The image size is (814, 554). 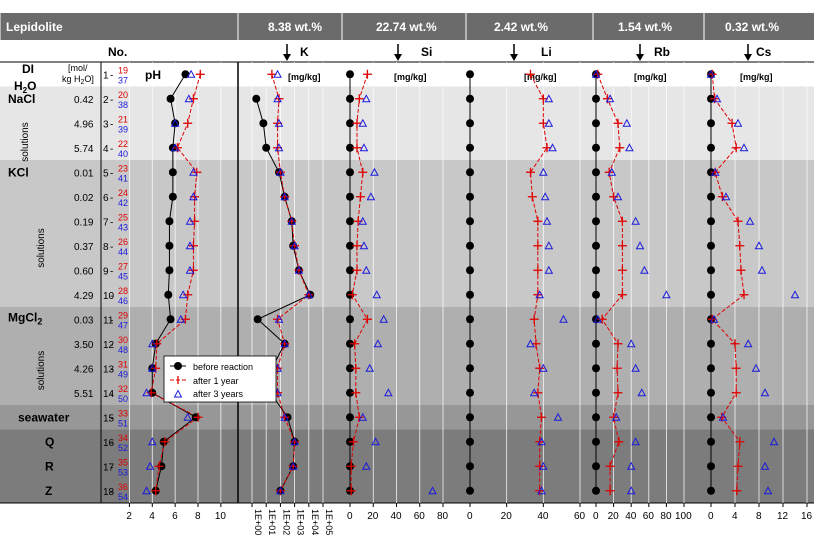 I want to click on conc-value: 5.74, so click(x=84, y=149).